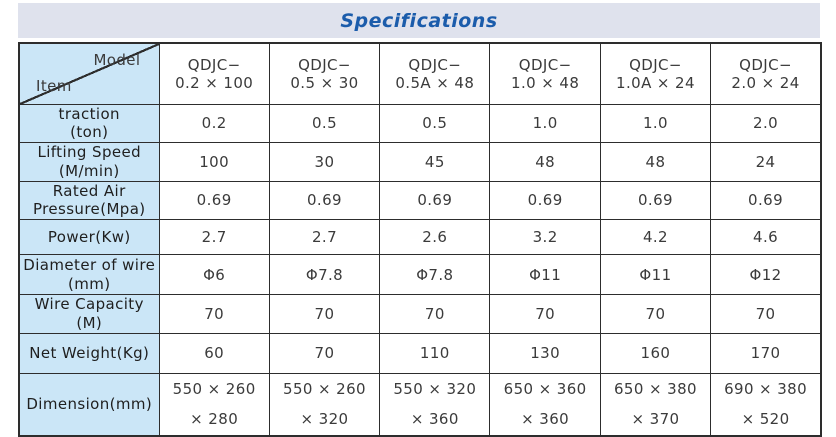 This screenshot has height=437, width=836. Describe the element at coordinates (89, 404) in the screenshot. I see `row-label-dimension: Dimension(mm)` at that location.